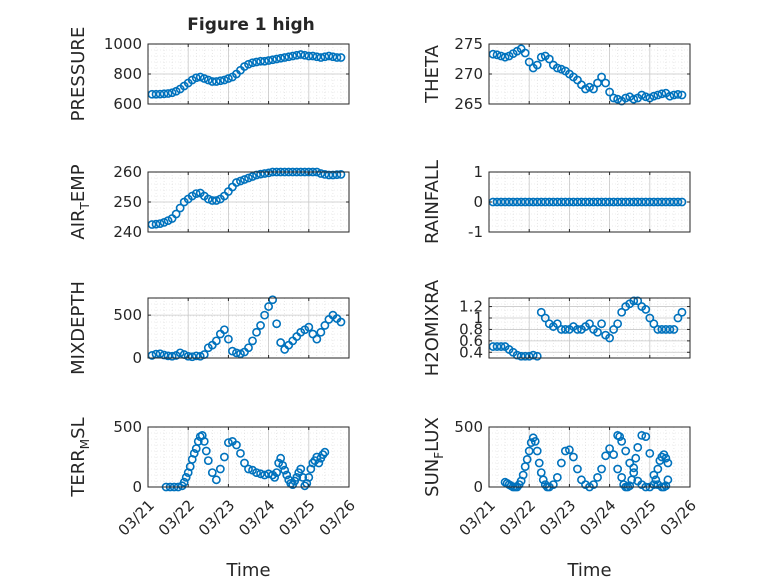 The width and height of the screenshot is (778, 583). I want to click on y-tick-label: 500, so click(127, 427).